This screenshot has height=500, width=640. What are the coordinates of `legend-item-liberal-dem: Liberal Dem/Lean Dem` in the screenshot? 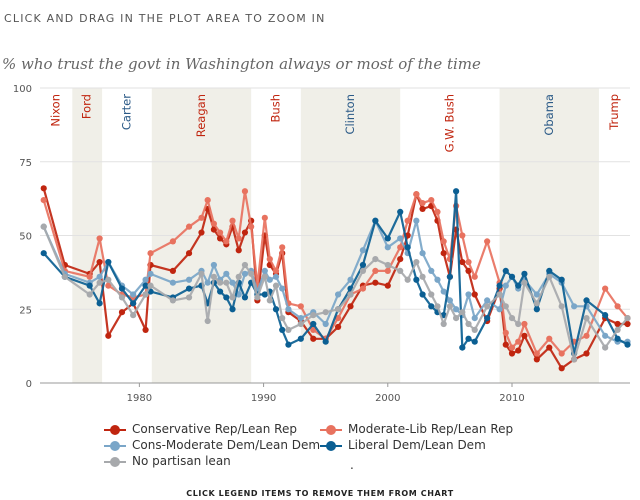 It's located at (403, 445).